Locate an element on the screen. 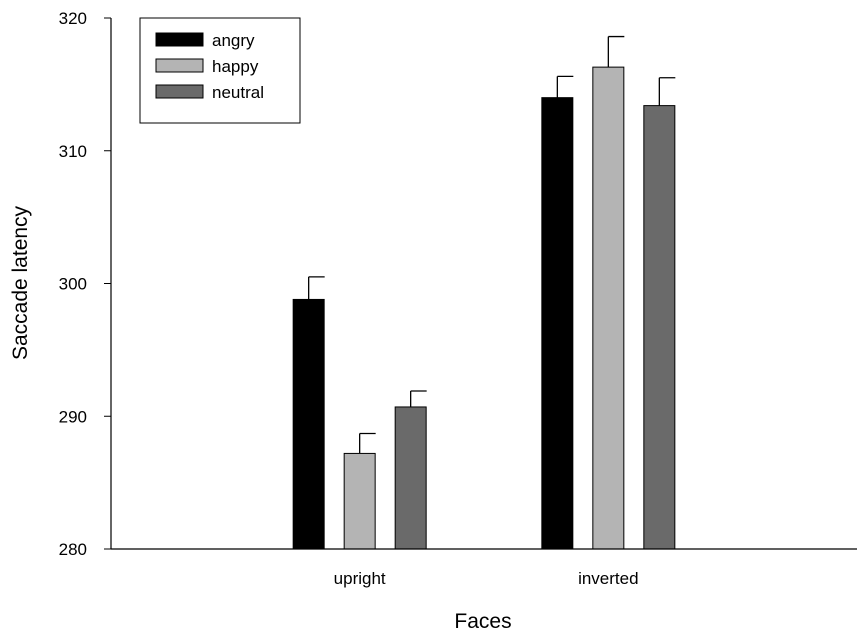  legend-swatch-angry is located at coordinates (179, 39).